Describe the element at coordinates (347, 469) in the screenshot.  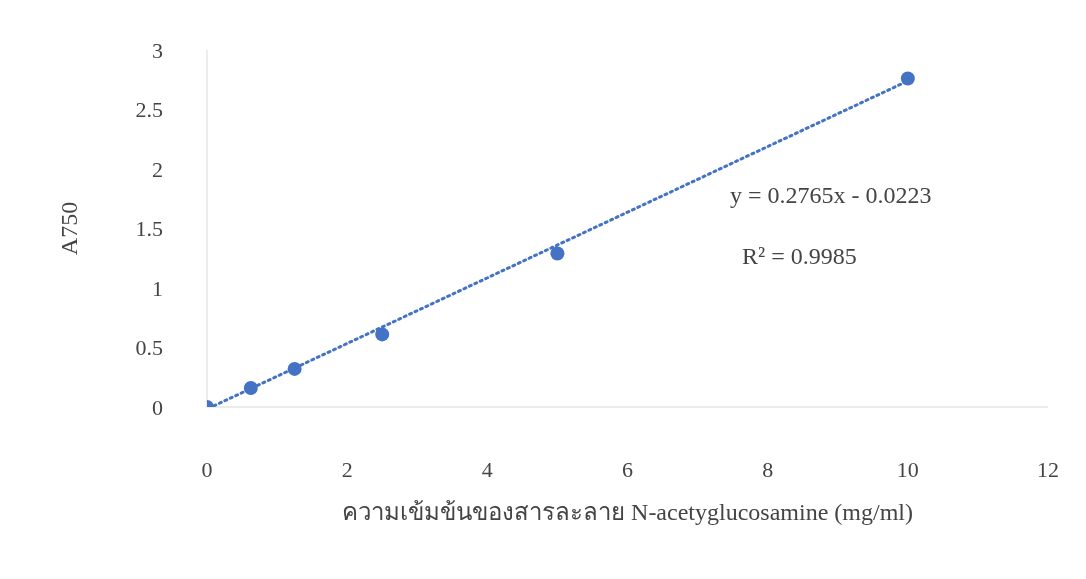
I see `x-tick-label: 2` at that location.